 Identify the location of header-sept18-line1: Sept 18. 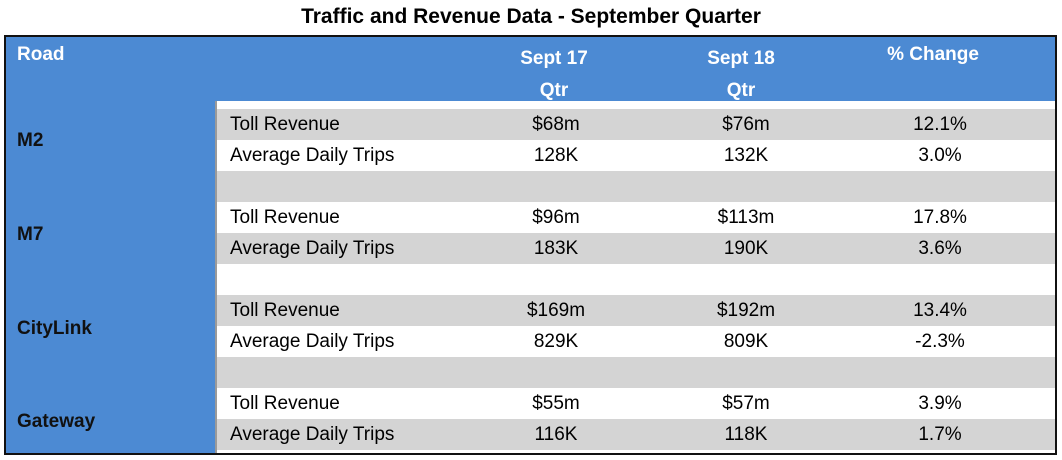
(741, 58).